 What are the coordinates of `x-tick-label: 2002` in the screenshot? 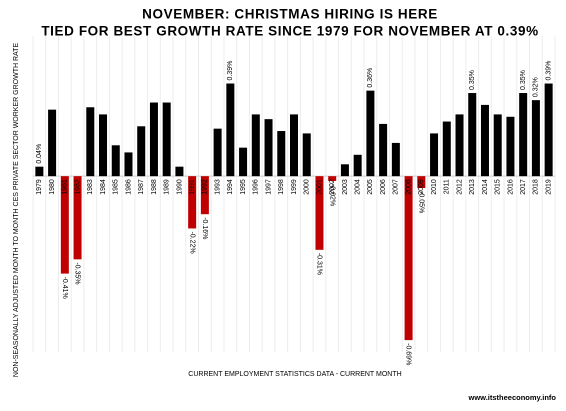 It's located at (332, 187).